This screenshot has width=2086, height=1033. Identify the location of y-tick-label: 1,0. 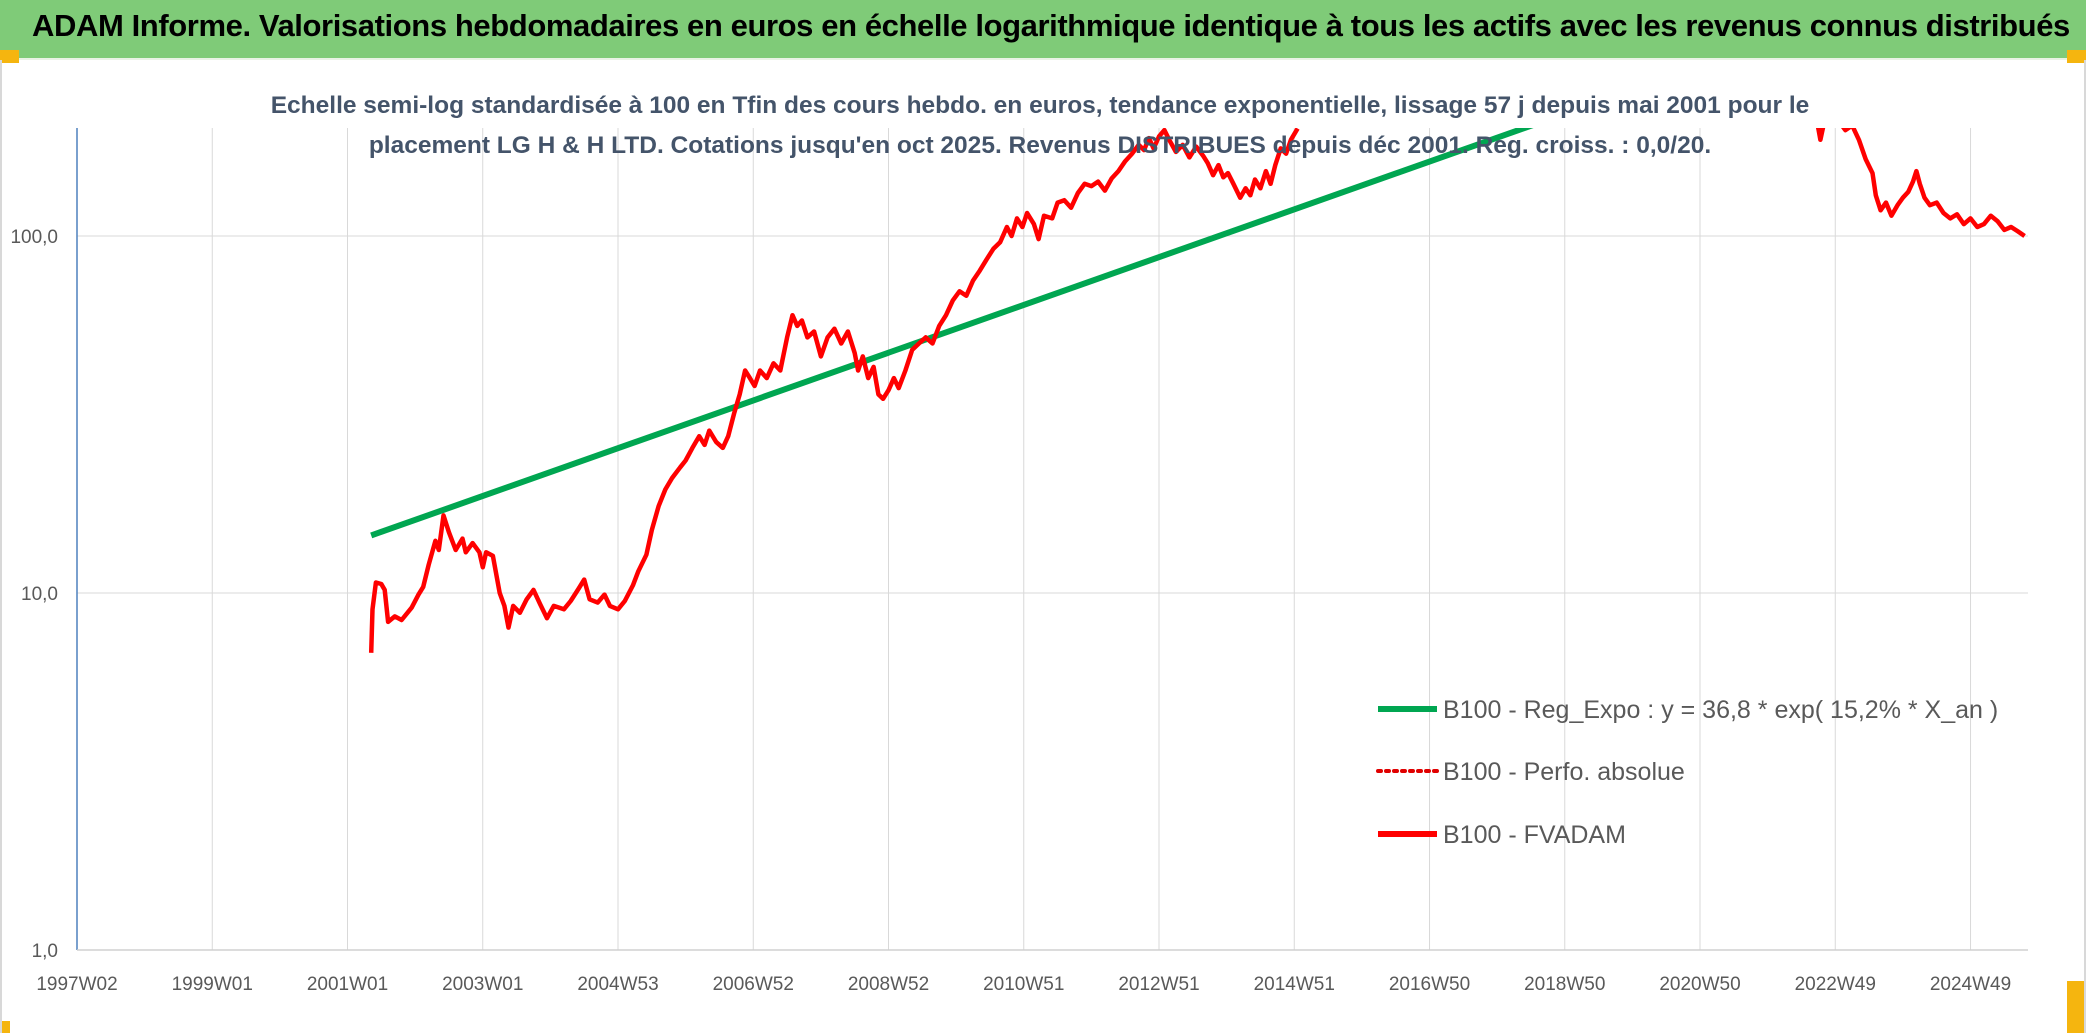
(45, 951).